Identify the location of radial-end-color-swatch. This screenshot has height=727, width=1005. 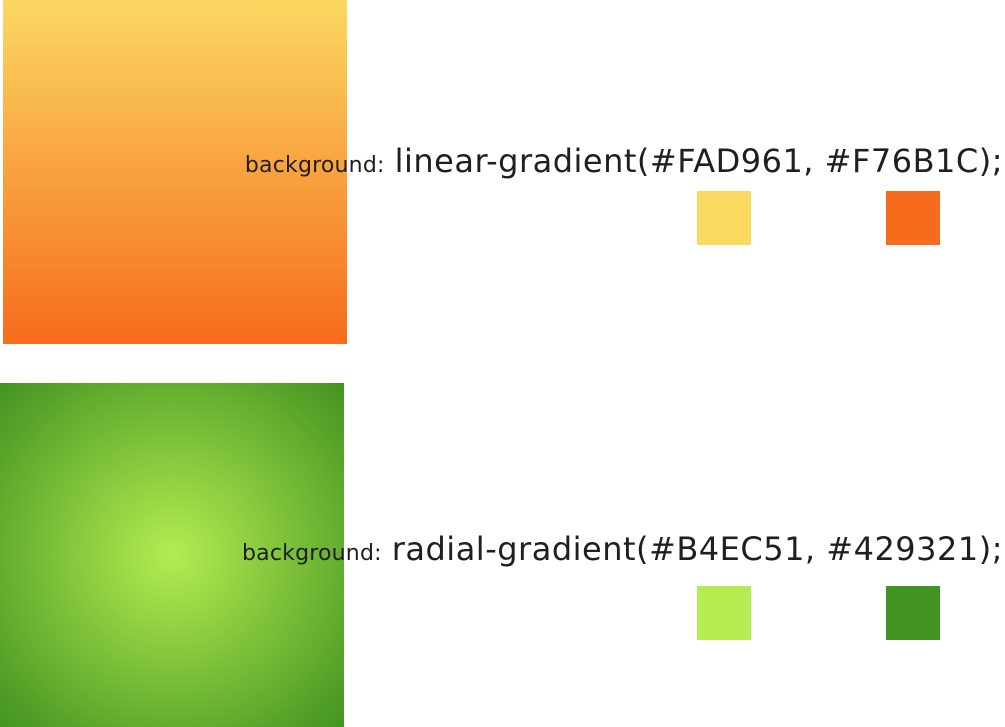
(913, 613).